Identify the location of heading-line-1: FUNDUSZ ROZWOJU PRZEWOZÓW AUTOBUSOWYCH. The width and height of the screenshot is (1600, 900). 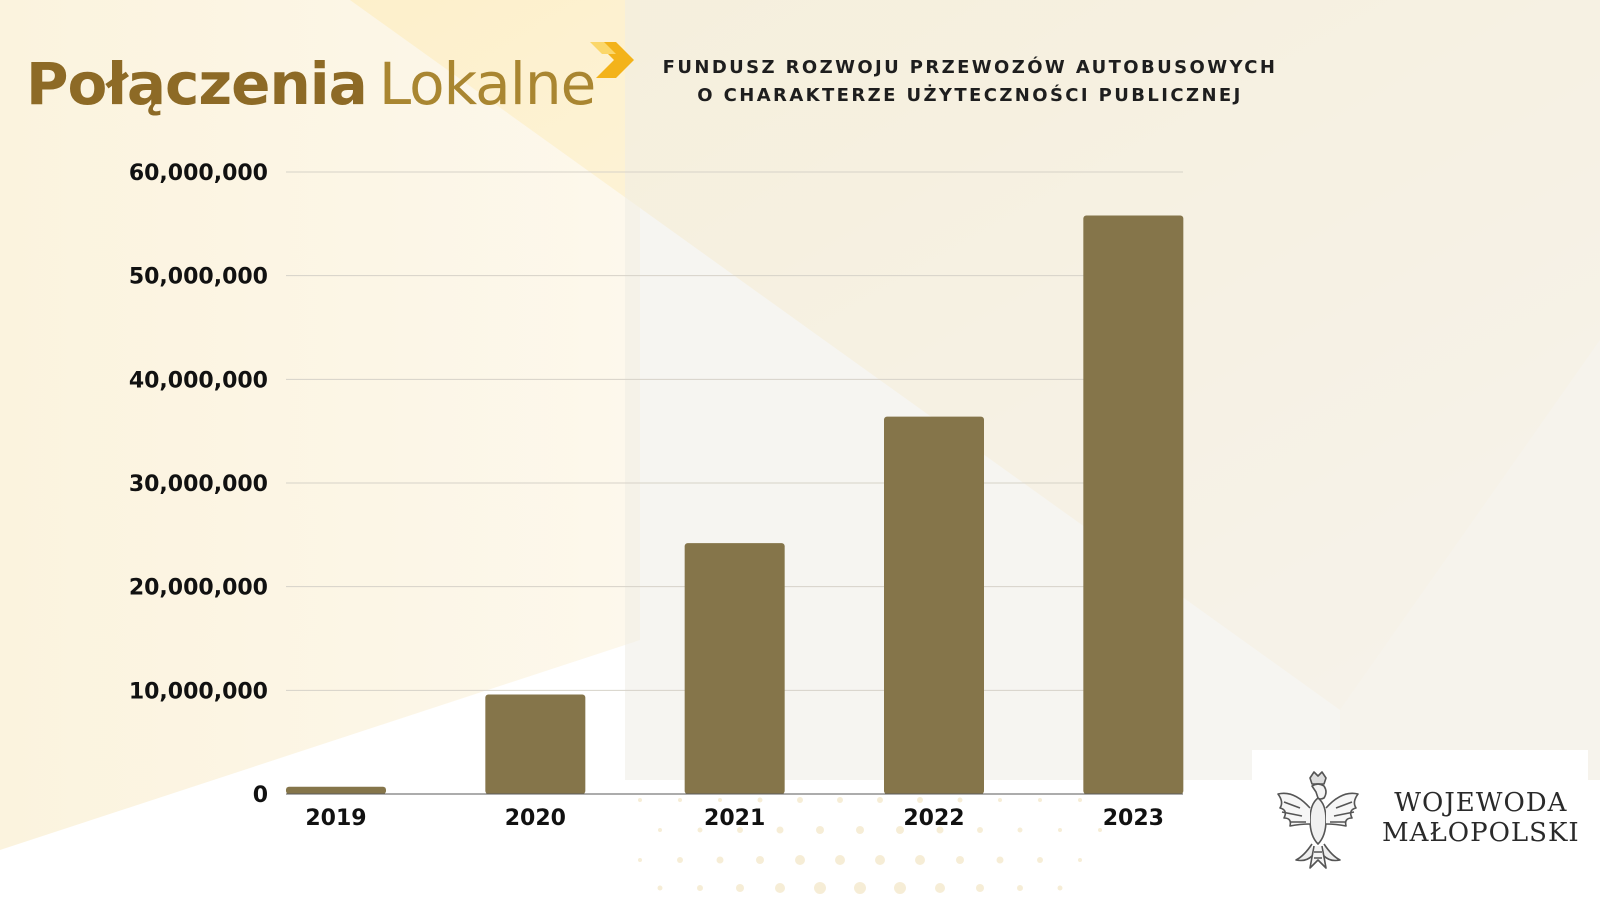
(970, 67).